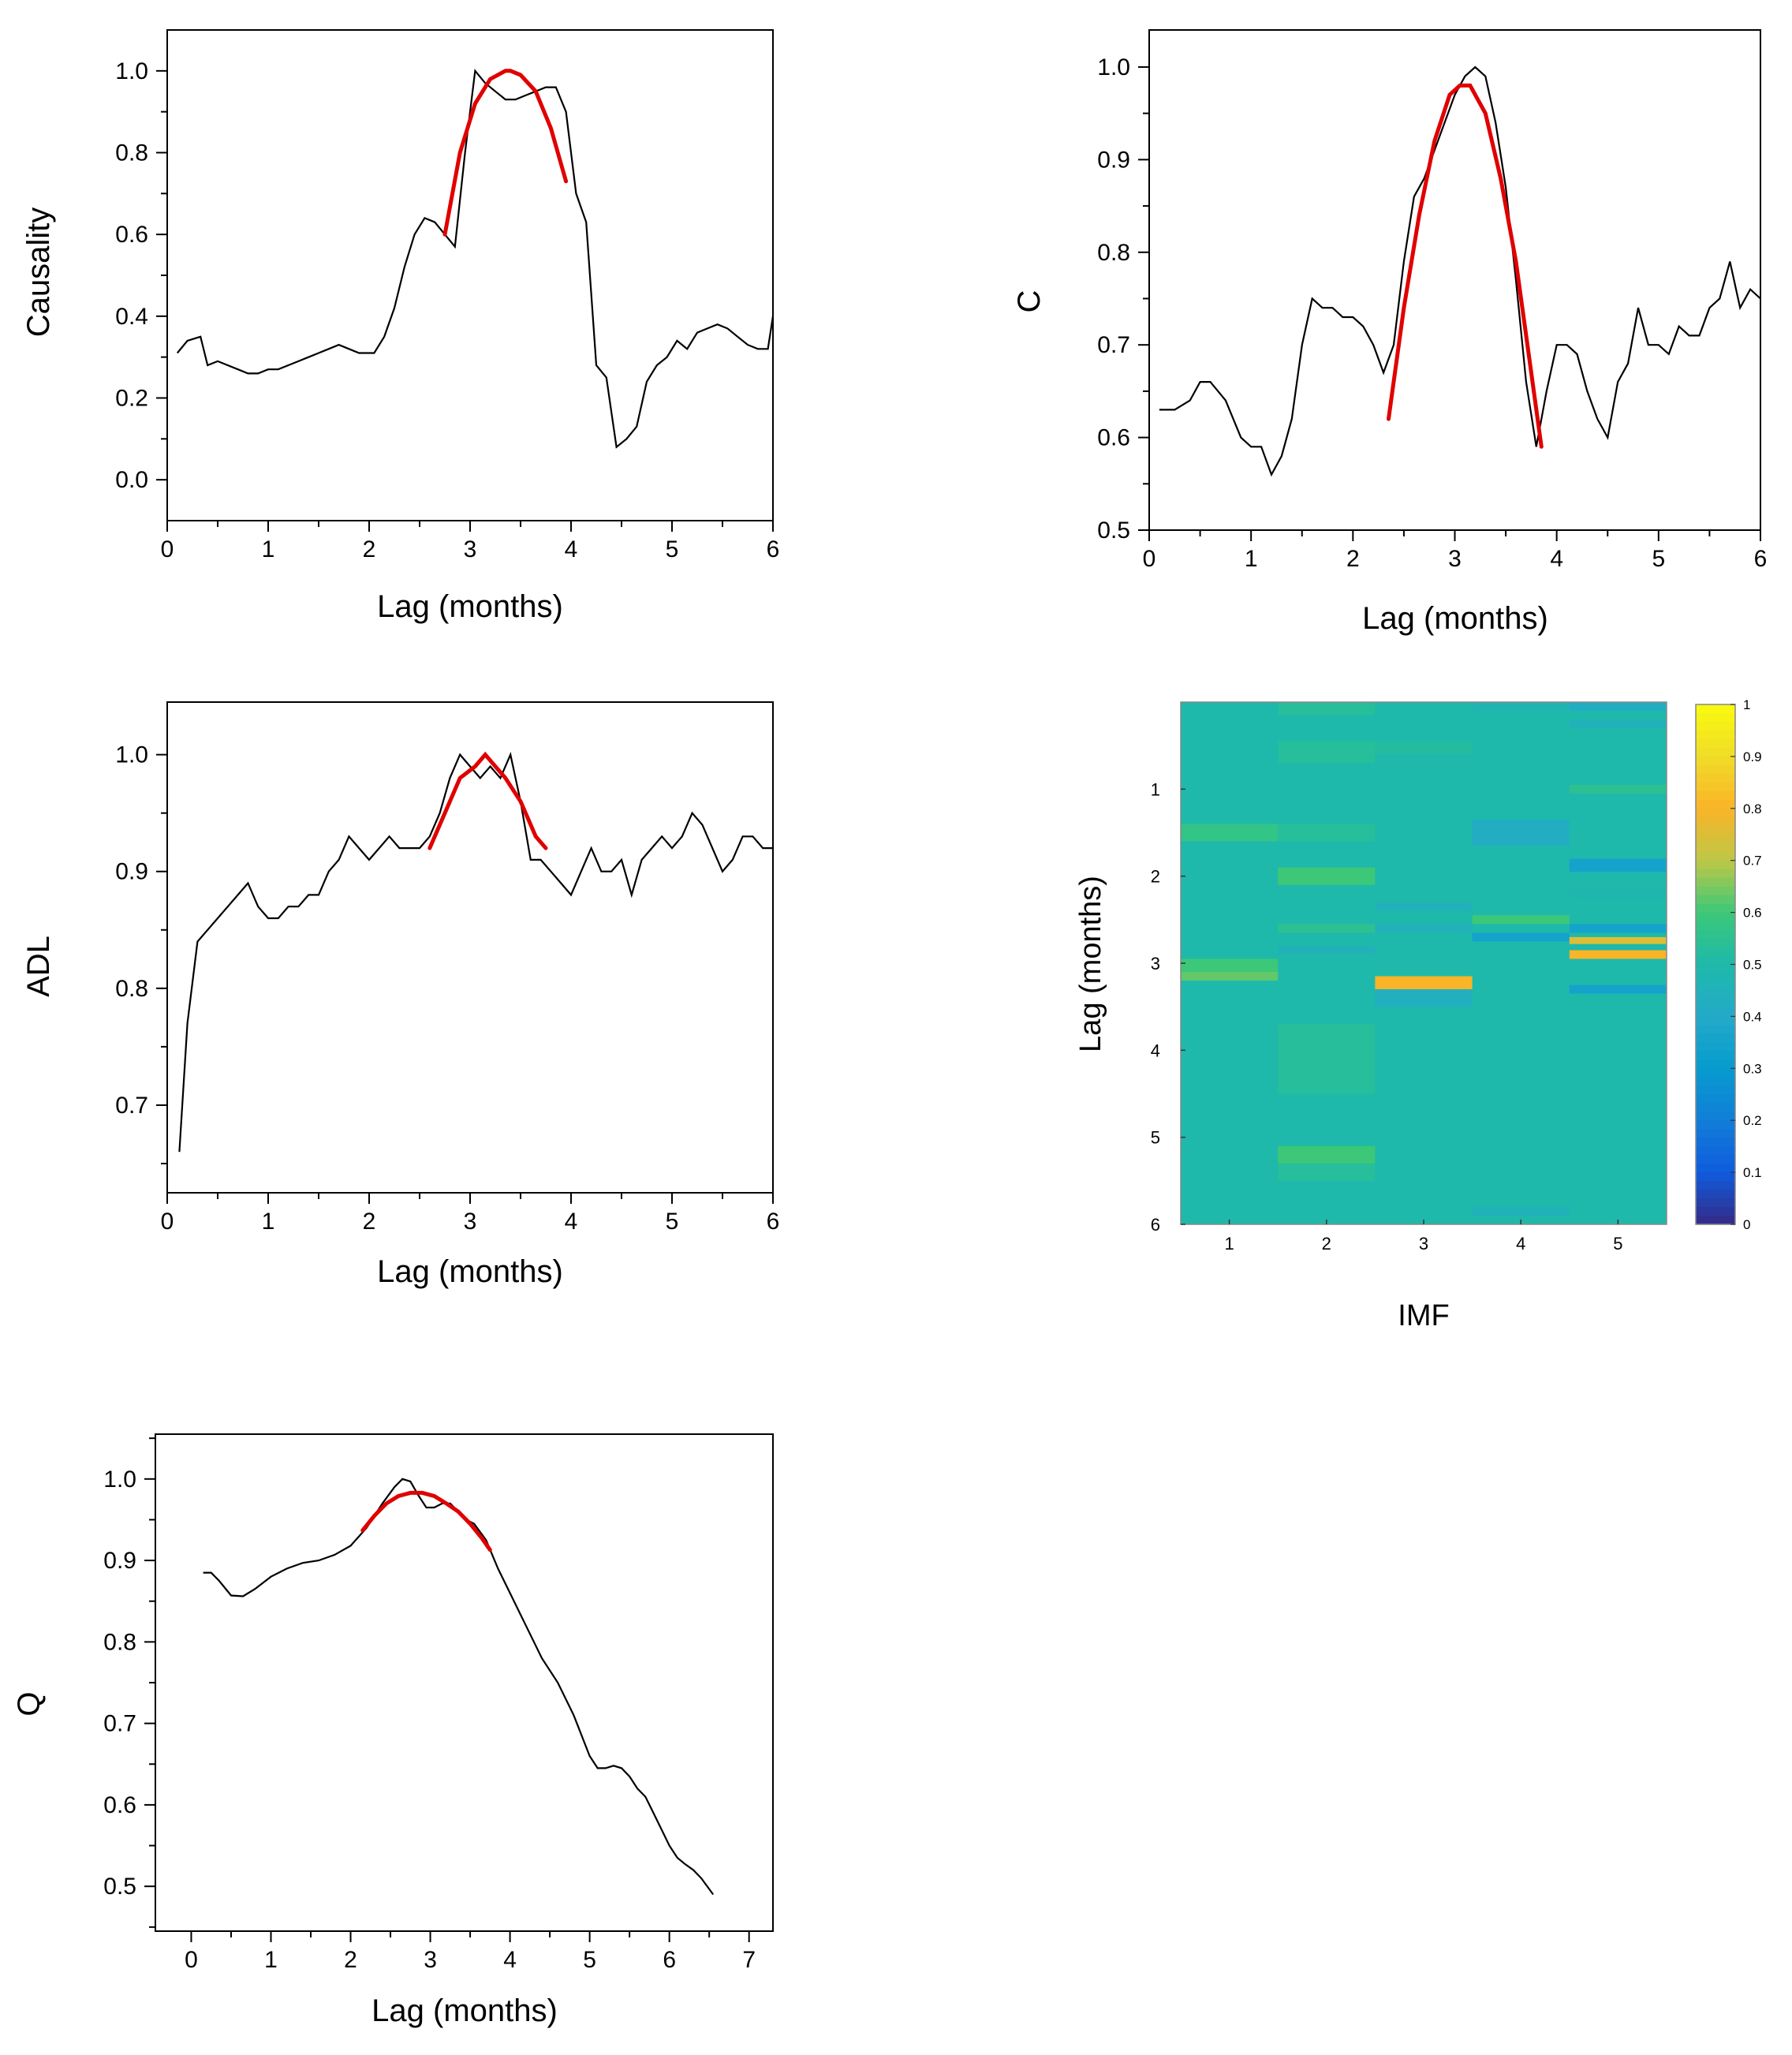  I want to click on y-tick-label: 0.5, so click(1113, 530).